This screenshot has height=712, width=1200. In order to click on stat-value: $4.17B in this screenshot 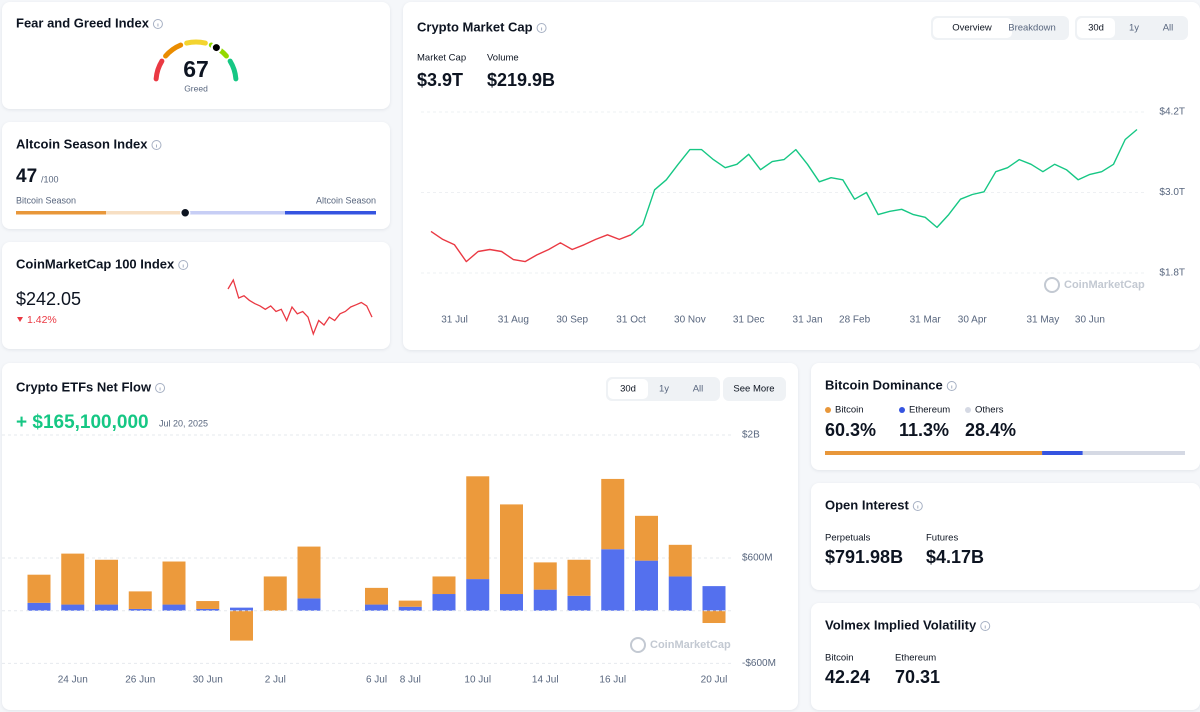, I will do `click(955, 557)`.